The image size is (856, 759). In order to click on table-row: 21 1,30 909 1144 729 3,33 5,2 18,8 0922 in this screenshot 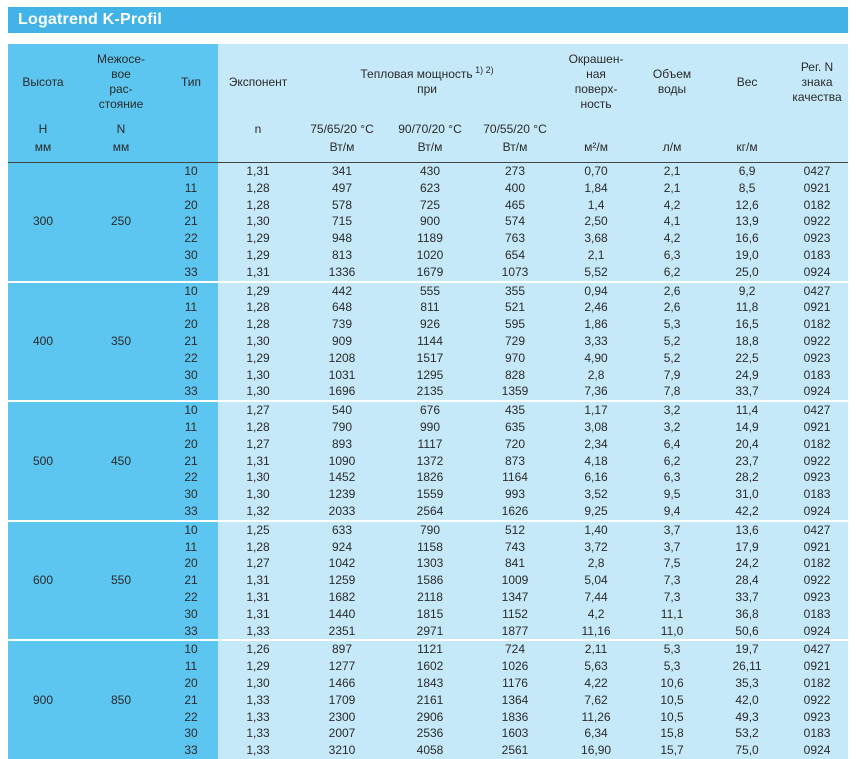, I will do `click(428, 341)`.